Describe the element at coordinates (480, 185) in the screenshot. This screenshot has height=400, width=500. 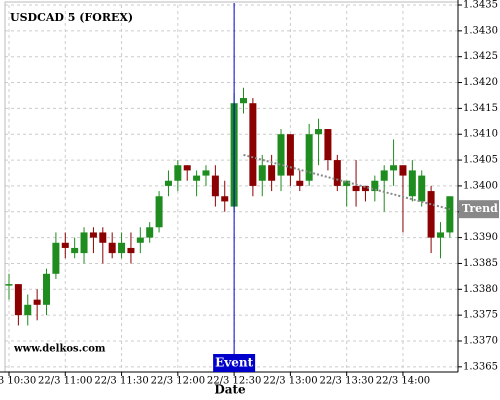
I see `y-tick-label: 1.3400` at that location.